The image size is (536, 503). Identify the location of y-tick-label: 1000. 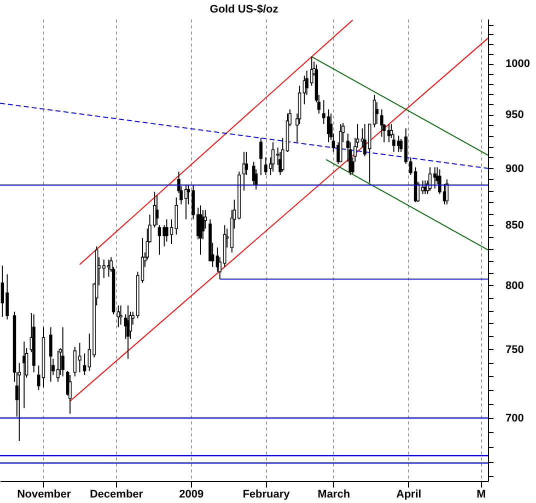
(518, 64).